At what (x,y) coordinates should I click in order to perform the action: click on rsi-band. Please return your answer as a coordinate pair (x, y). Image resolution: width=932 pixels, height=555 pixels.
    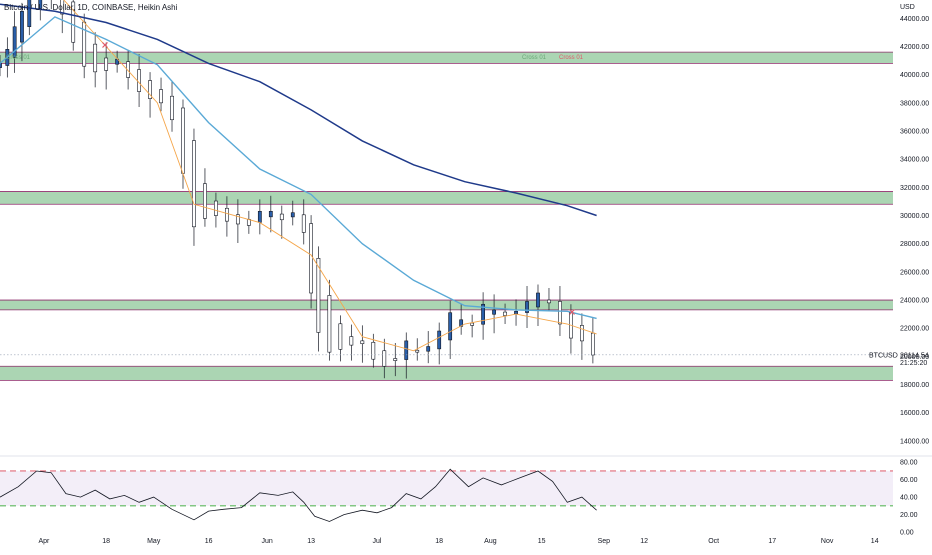
    Looking at the image, I should click on (446, 488).